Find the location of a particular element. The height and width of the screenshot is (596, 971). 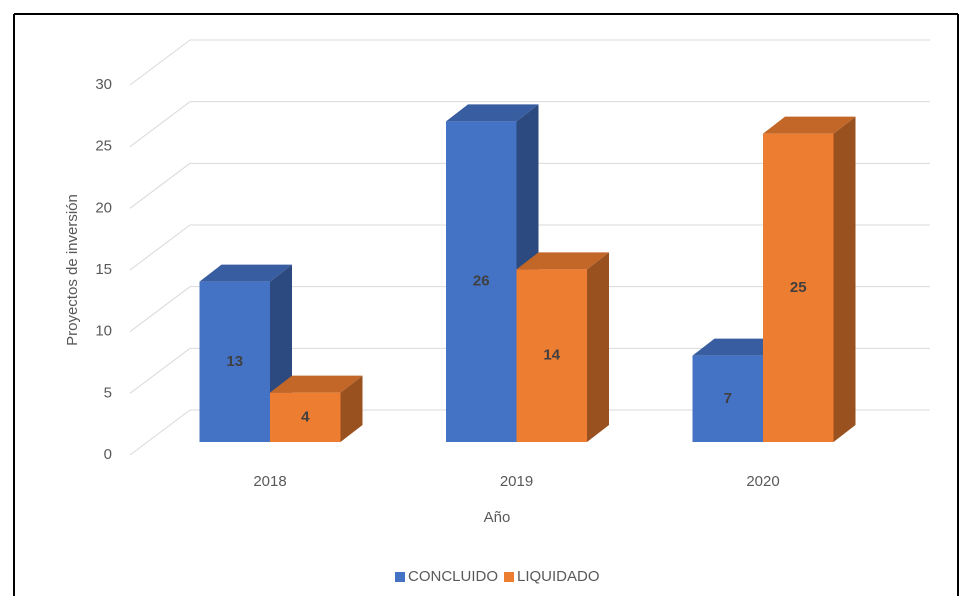

data-label: 13 is located at coordinates (234, 361).